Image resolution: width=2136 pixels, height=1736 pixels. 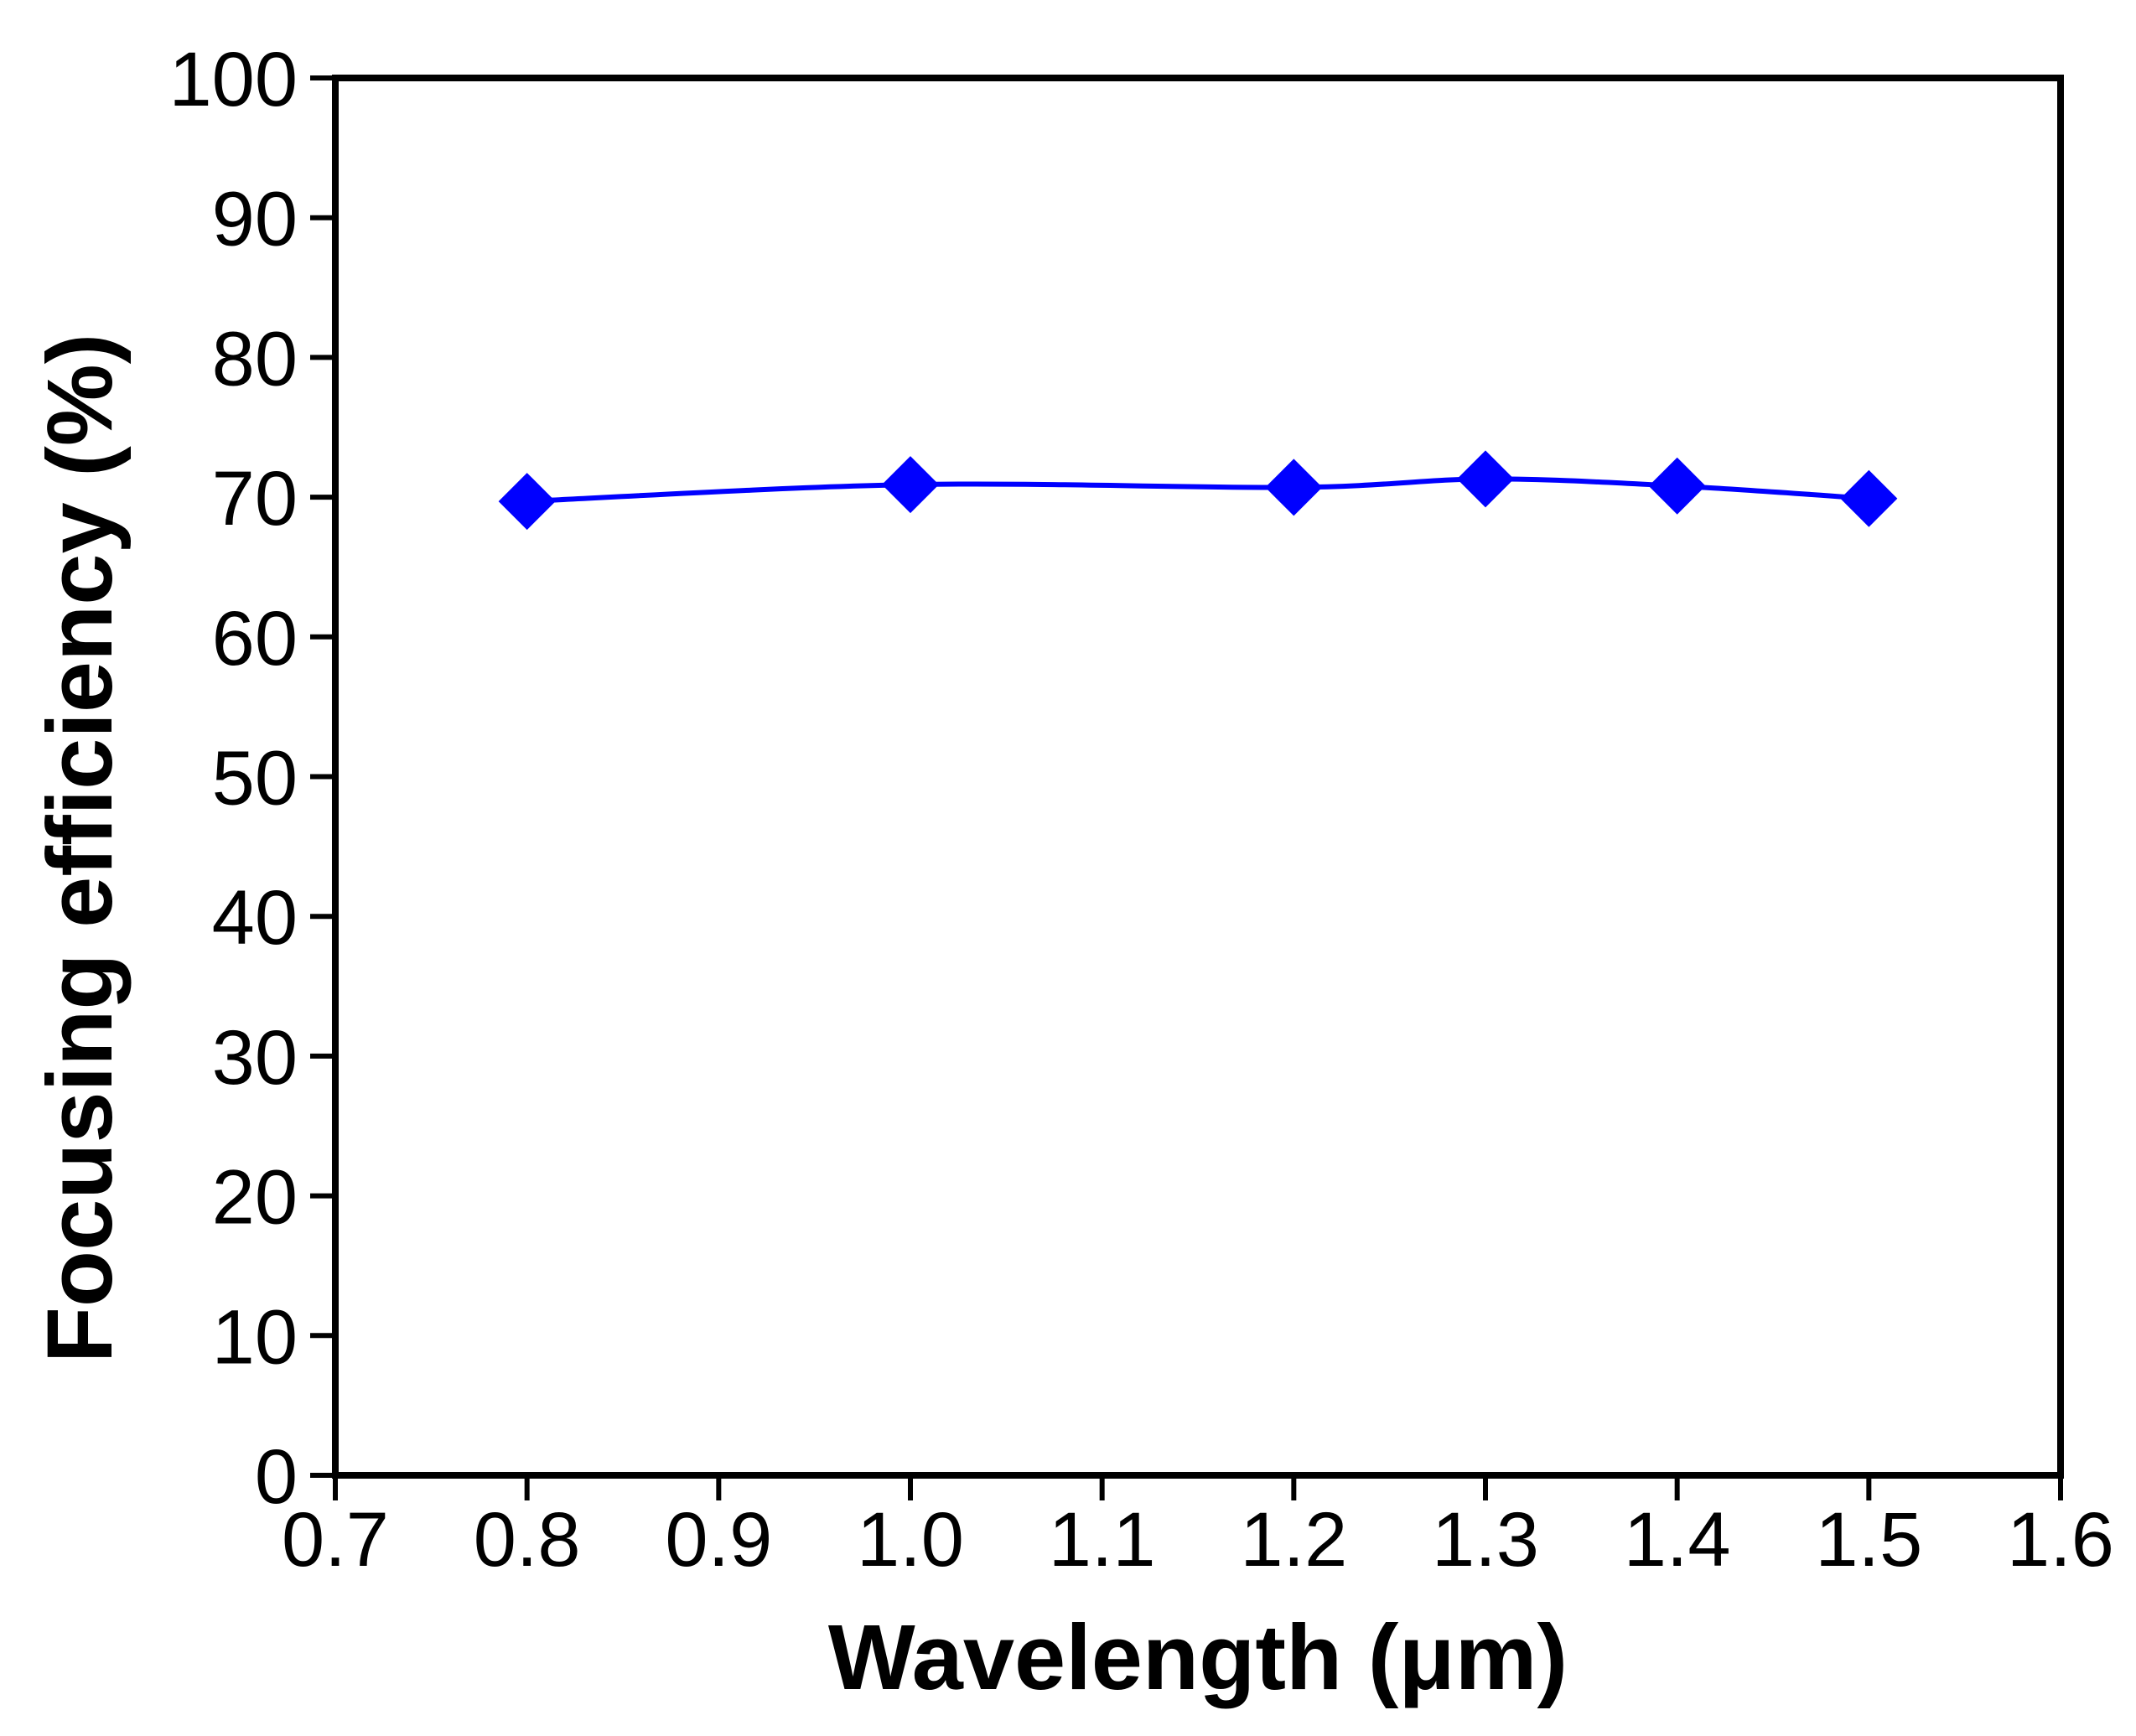 What do you see at coordinates (718, 1540) in the screenshot?
I see `x-tick-label: 0.9` at bounding box center [718, 1540].